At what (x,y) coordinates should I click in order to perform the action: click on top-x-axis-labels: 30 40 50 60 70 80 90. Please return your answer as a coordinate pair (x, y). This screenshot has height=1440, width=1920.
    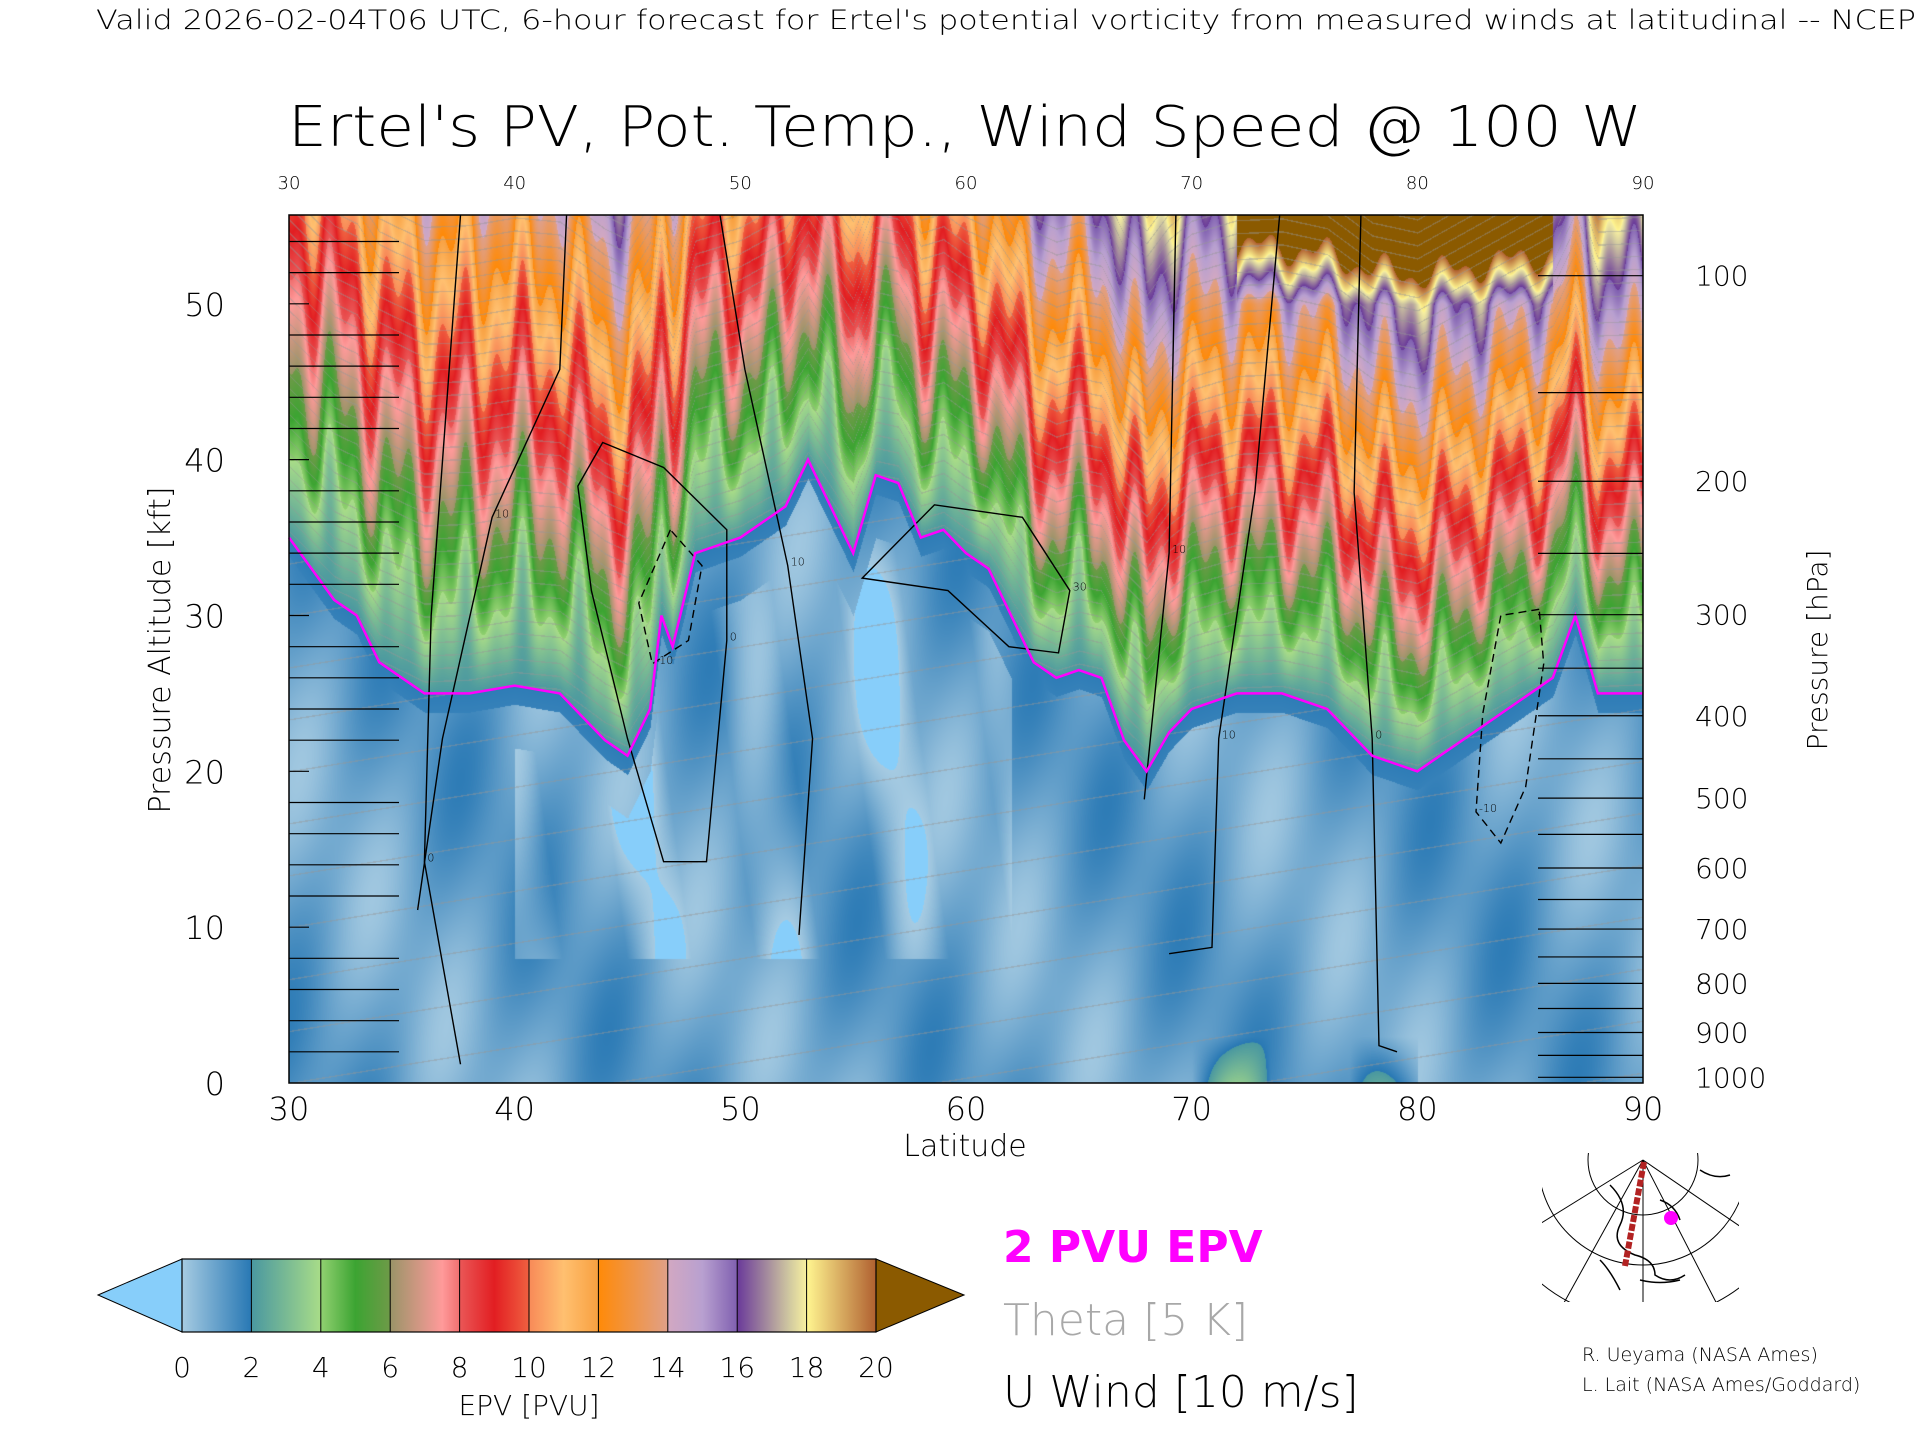
    Looking at the image, I should click on (966, 183).